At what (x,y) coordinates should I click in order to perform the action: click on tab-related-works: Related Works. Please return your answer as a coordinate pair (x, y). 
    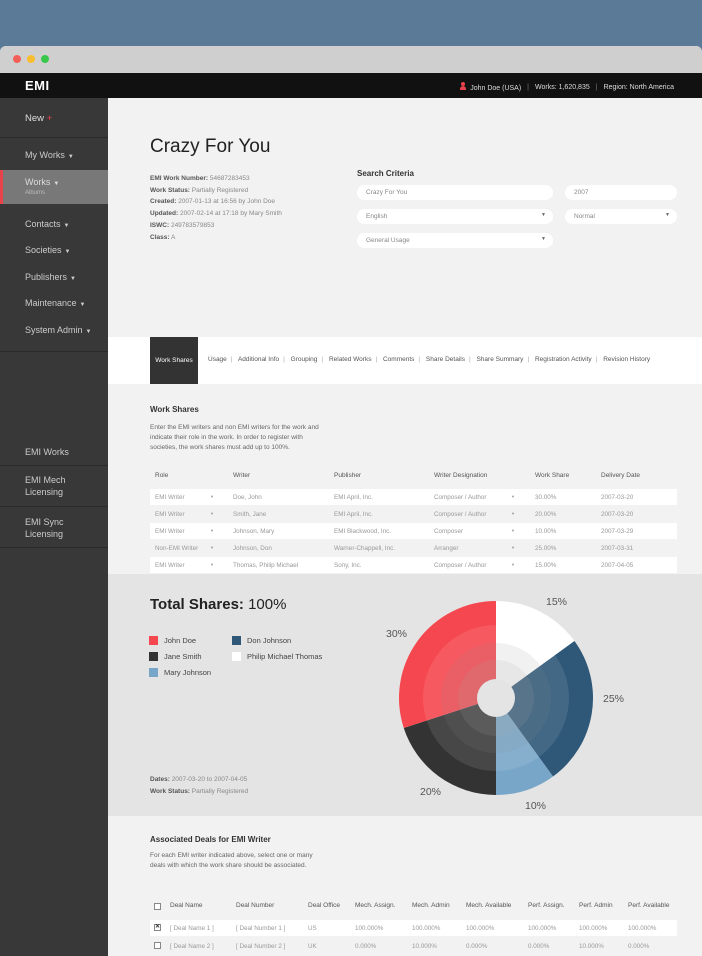
    Looking at the image, I should click on (350, 359).